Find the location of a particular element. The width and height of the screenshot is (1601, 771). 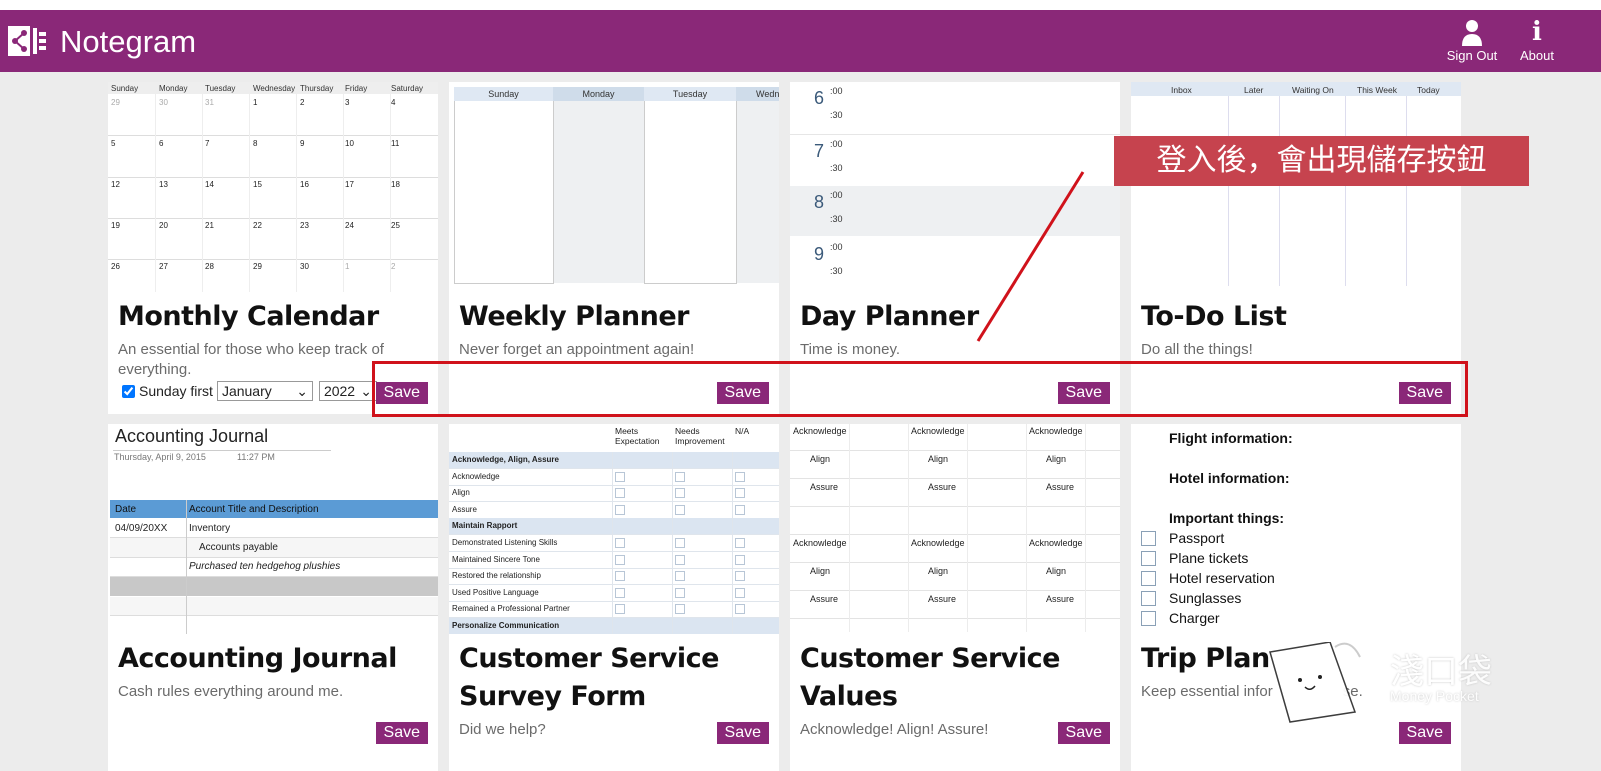

card-description: Cash rules everything around me. is located at coordinates (231, 691).